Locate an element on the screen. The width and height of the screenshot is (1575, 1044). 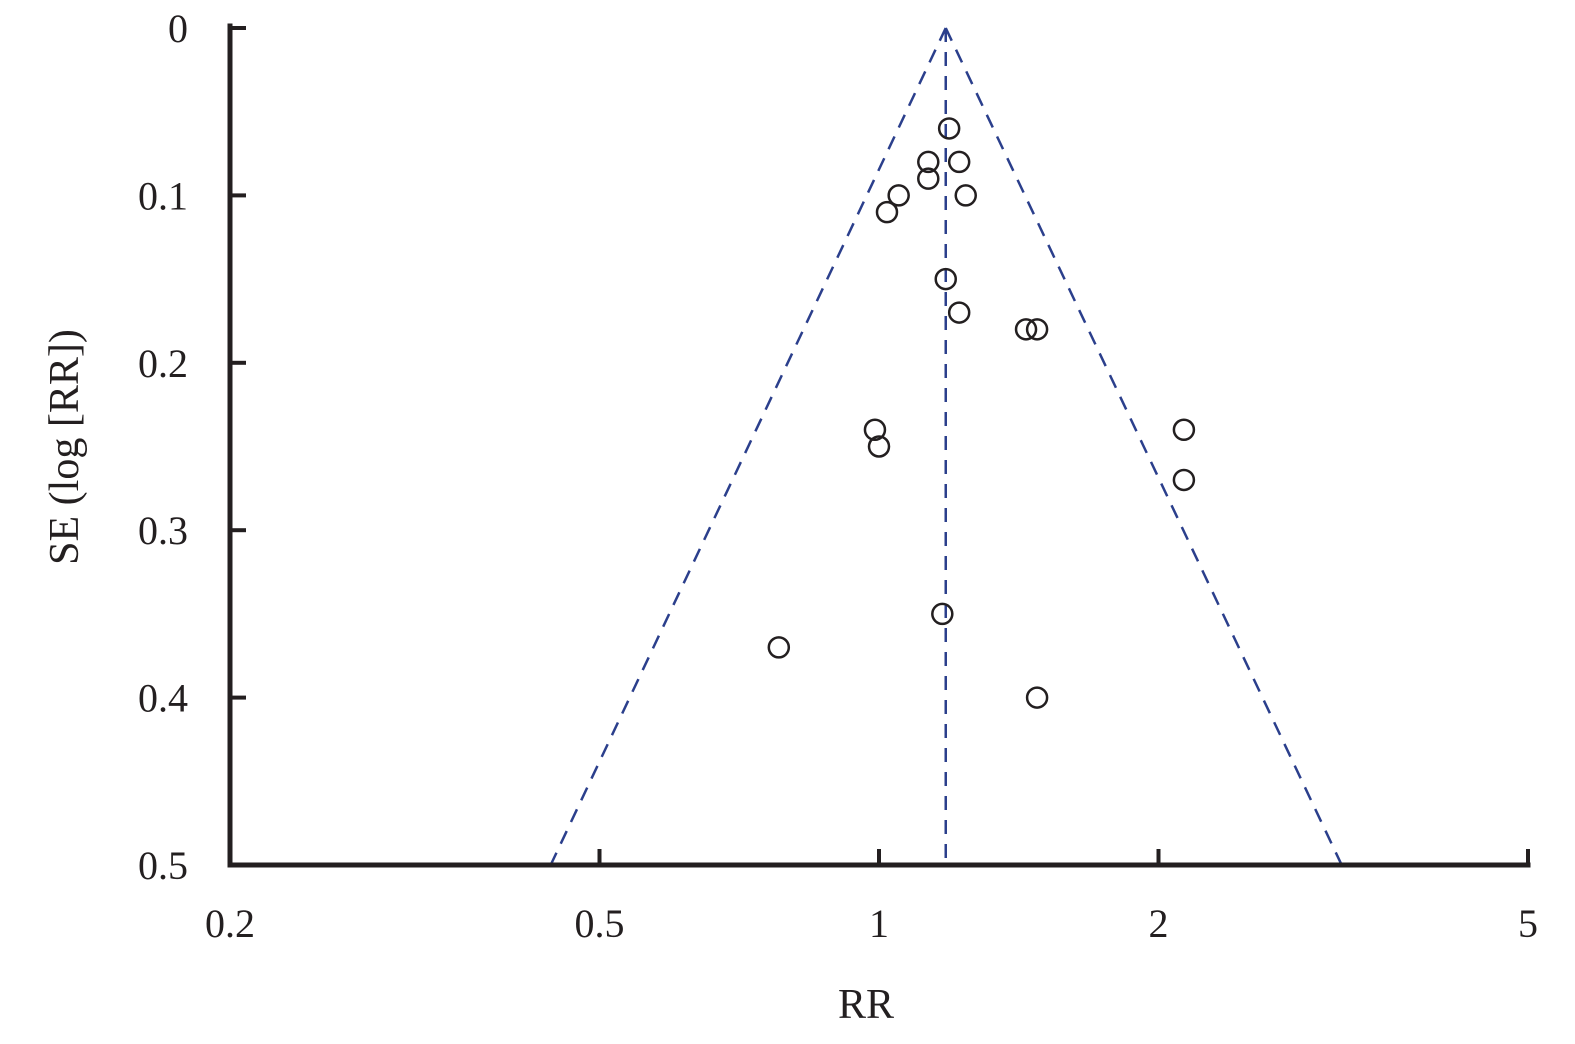
y-axis-label: SE (log [RR]) is located at coordinates (65, 447).